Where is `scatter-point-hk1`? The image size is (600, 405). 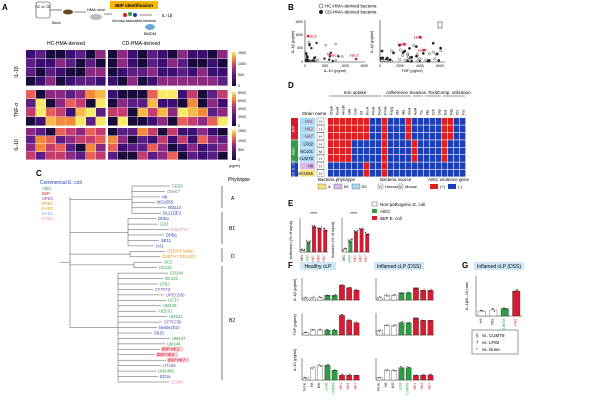
scatter-point-hk1 is located at coordinates (330, 55).